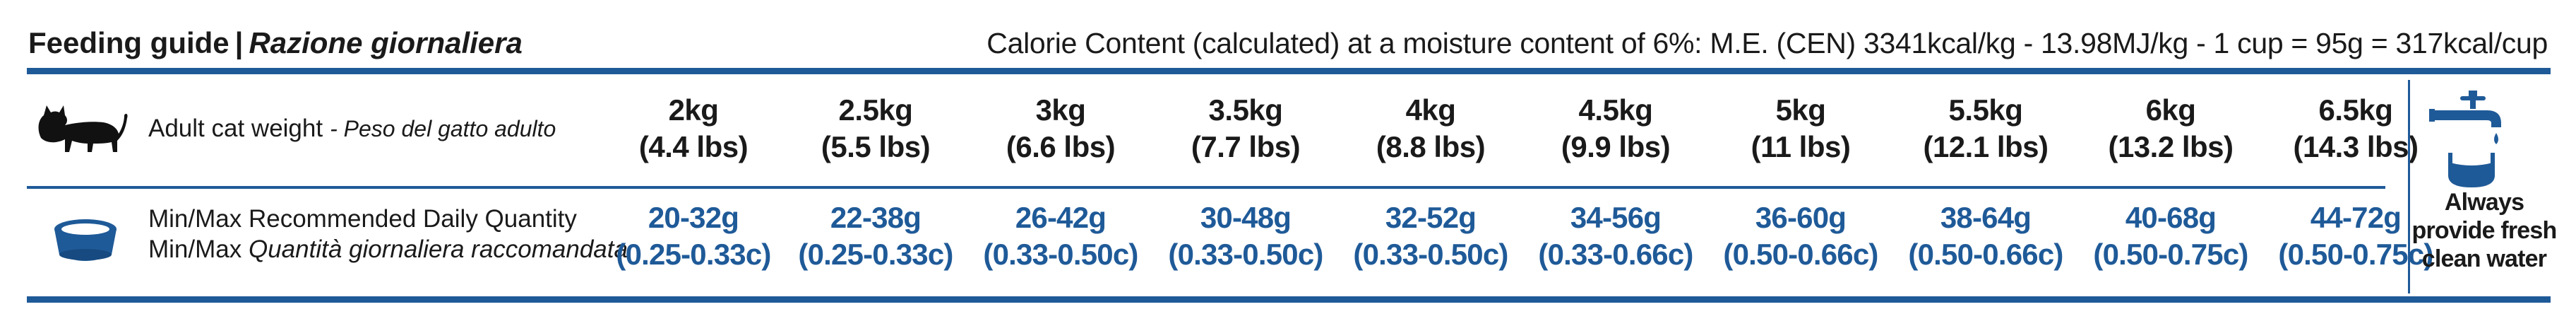 The height and width of the screenshot is (314, 2576). Describe the element at coordinates (2465, 139) in the screenshot. I see `water-tap-icon` at that location.